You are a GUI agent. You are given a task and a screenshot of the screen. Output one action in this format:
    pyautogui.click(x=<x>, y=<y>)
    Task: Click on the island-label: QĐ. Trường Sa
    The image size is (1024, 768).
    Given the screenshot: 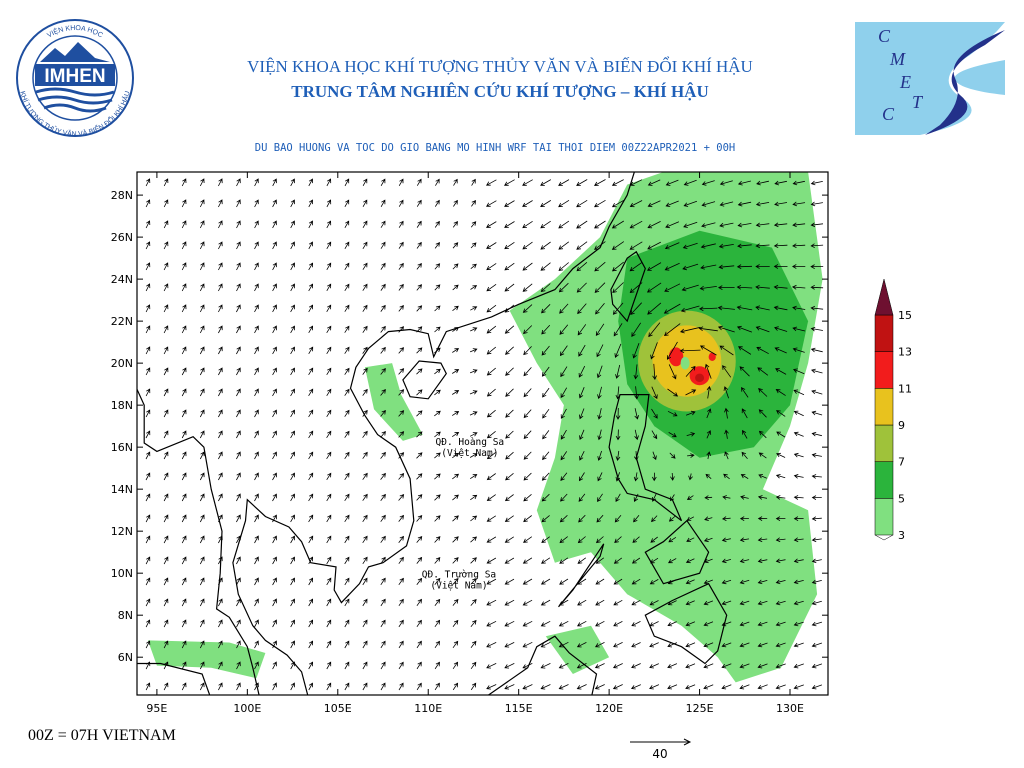 What is the action you would take?
    pyautogui.click(x=459, y=574)
    